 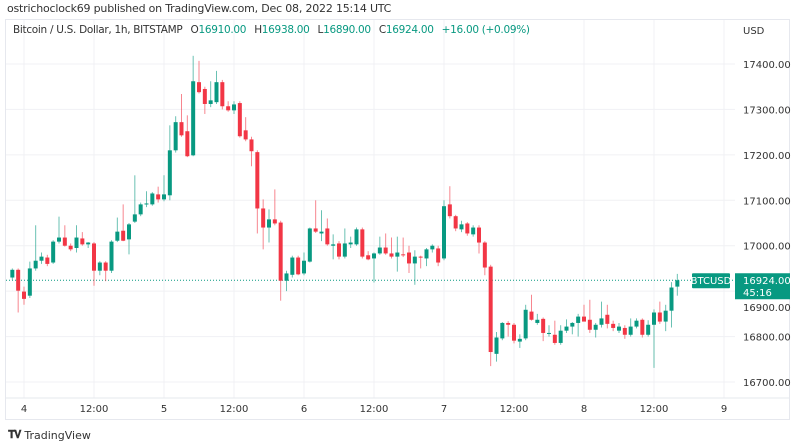 I want to click on currency-label: USD, so click(x=754, y=31).